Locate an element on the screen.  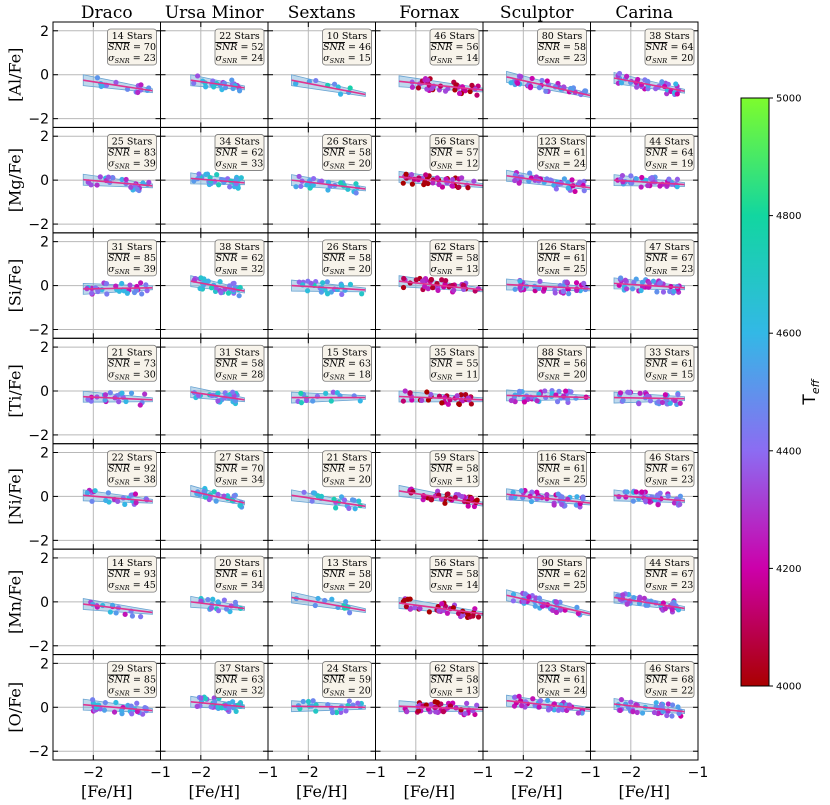
snr-mean: SNR = 68 is located at coordinates (669, 680).